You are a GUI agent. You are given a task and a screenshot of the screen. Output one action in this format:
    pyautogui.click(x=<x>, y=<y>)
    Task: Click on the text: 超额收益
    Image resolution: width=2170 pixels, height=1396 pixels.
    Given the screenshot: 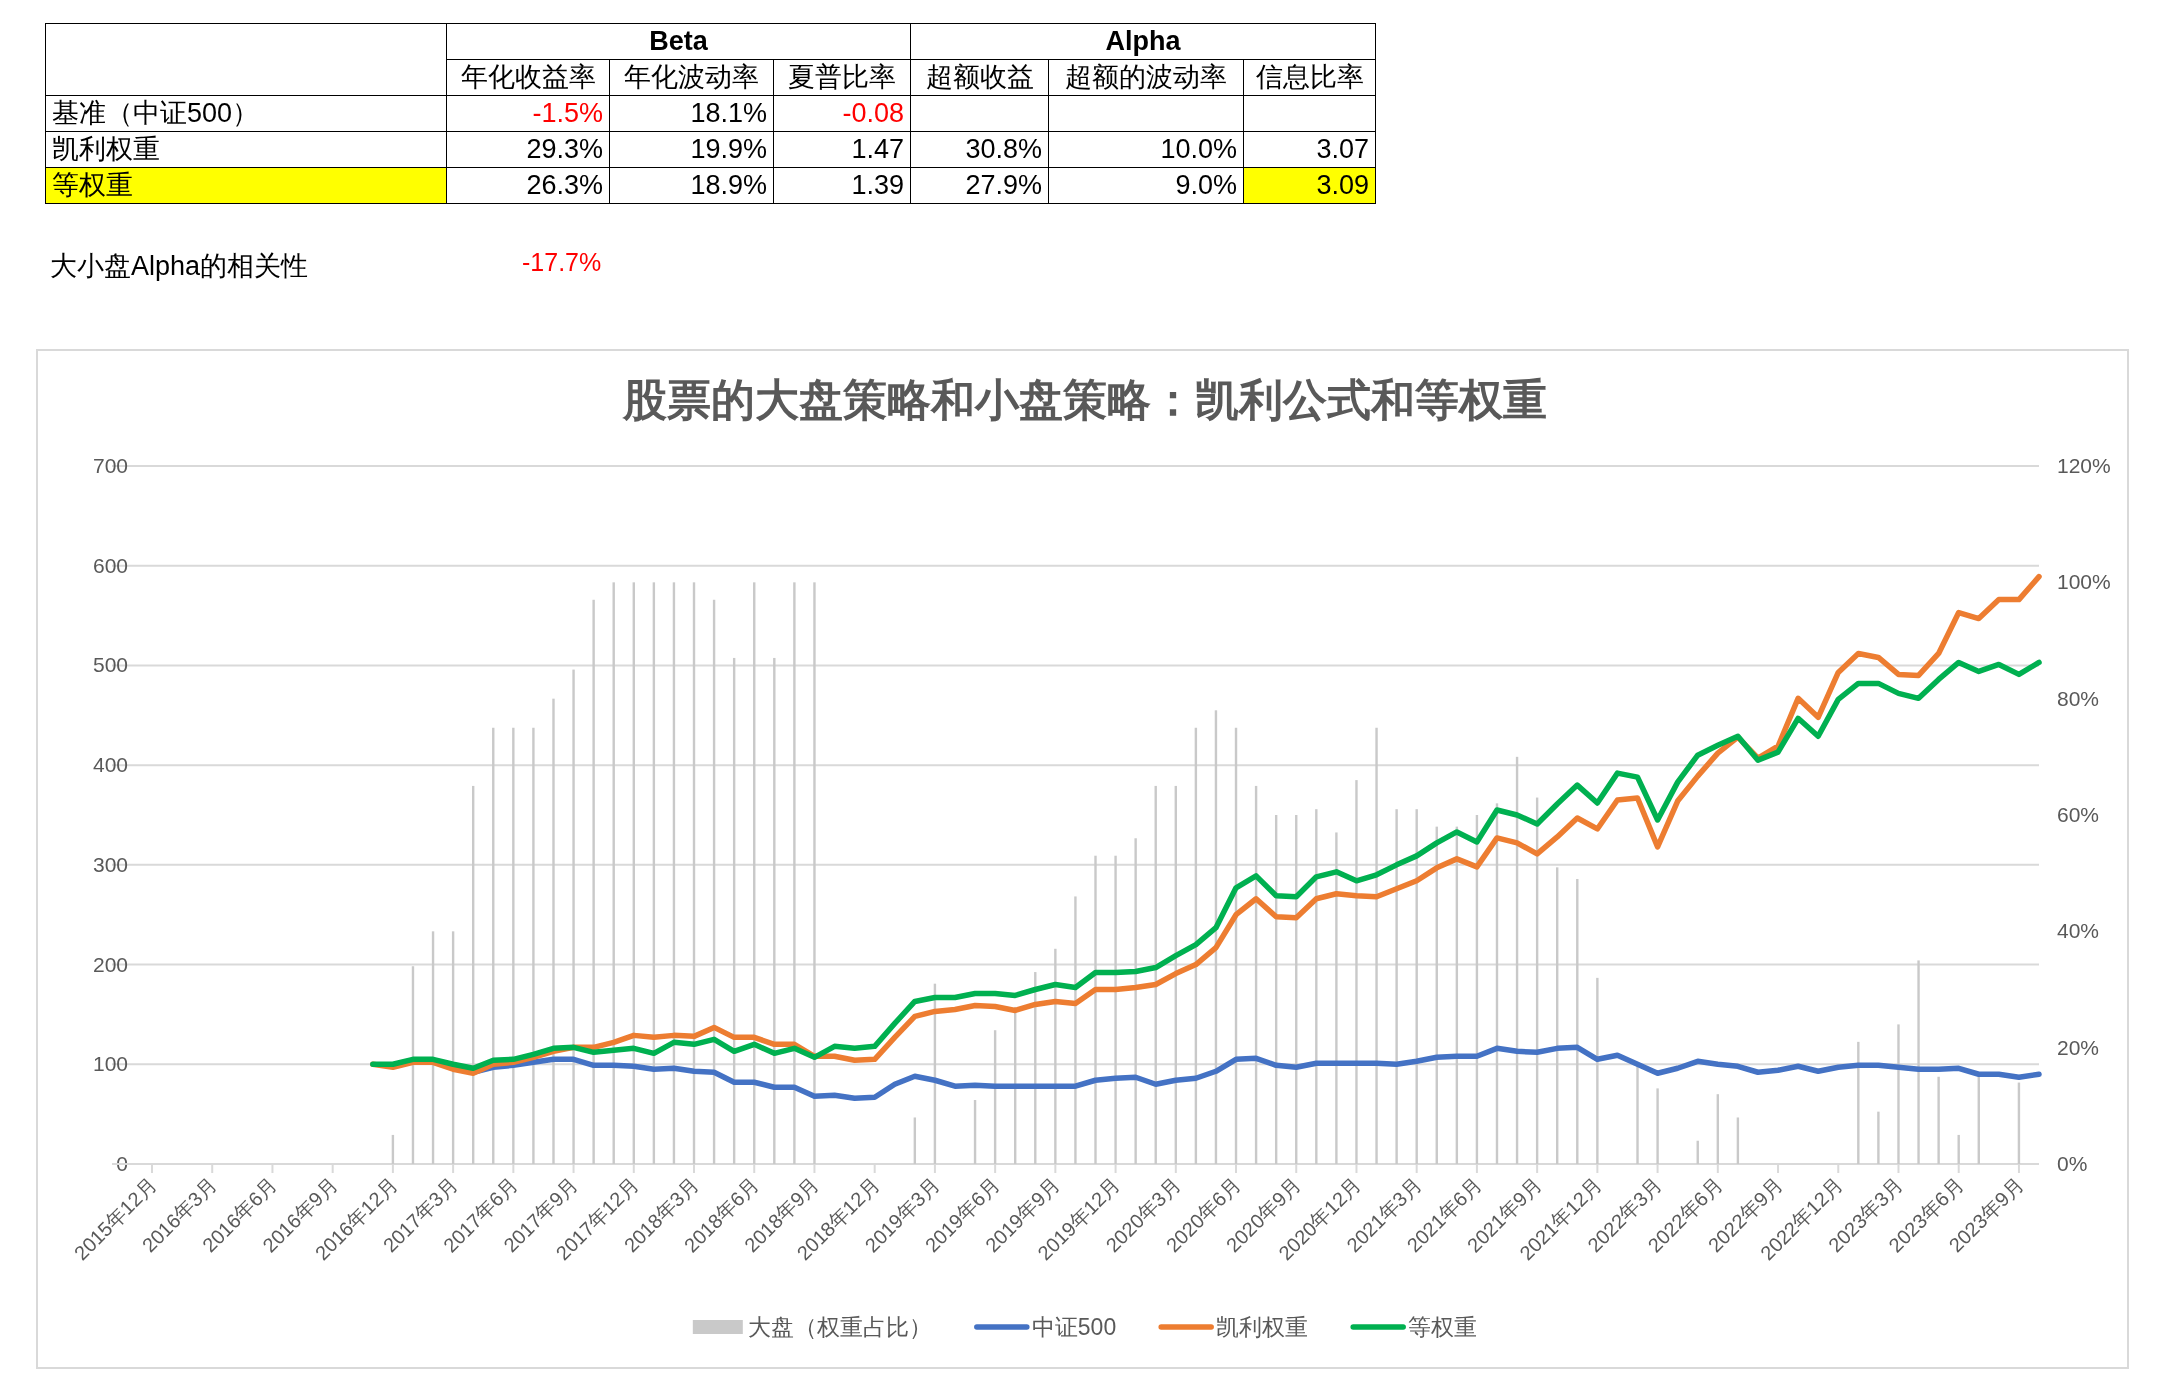 What is the action you would take?
    pyautogui.click(x=979, y=77)
    